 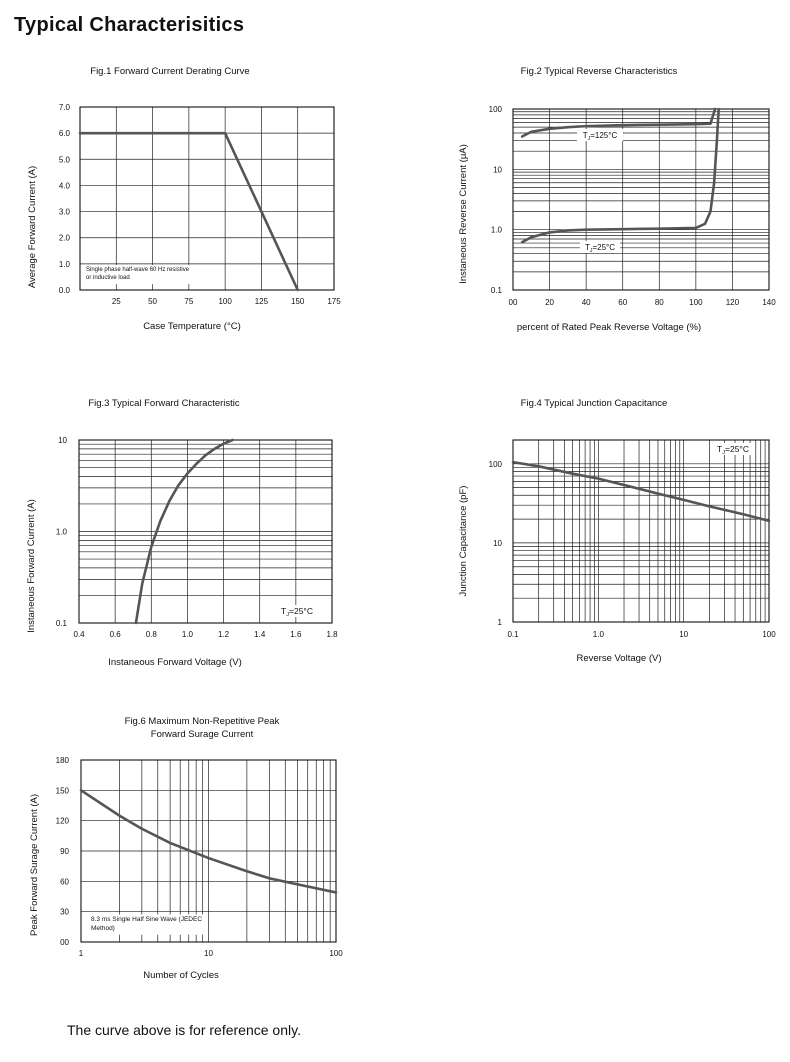 I want to click on fig3-annotation-bg, so click(x=297, y=611).